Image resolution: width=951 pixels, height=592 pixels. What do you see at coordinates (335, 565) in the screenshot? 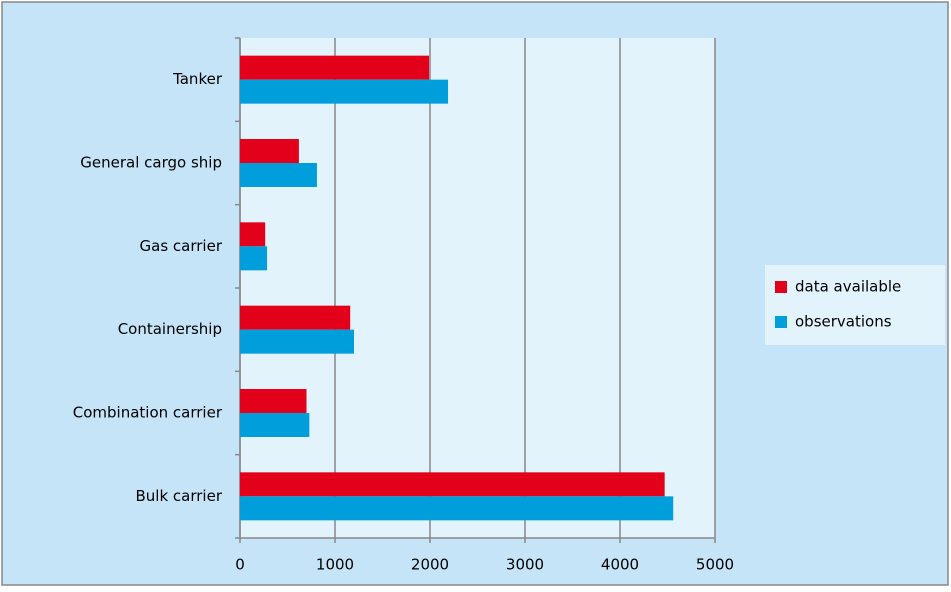
I see `x-tick-label: 1000` at bounding box center [335, 565].